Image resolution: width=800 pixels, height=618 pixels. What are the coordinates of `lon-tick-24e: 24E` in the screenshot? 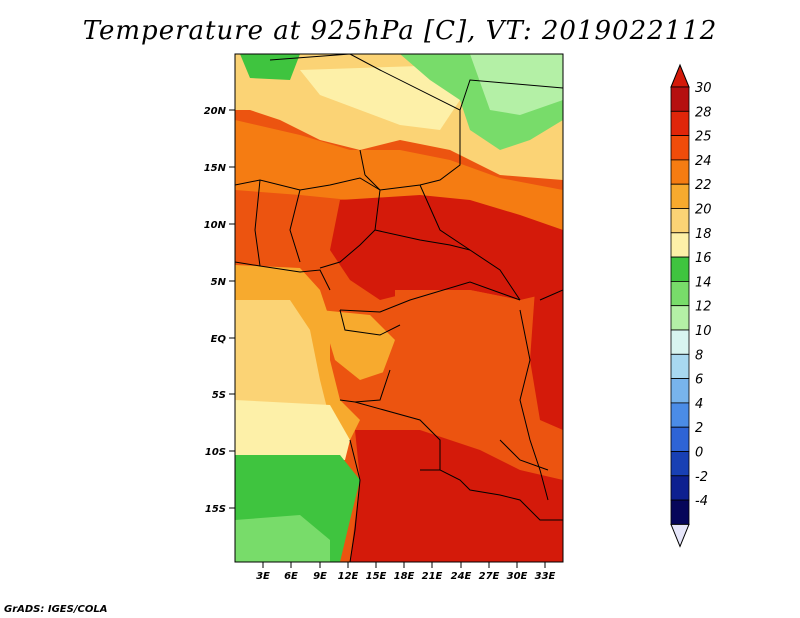 It's located at (461, 576).